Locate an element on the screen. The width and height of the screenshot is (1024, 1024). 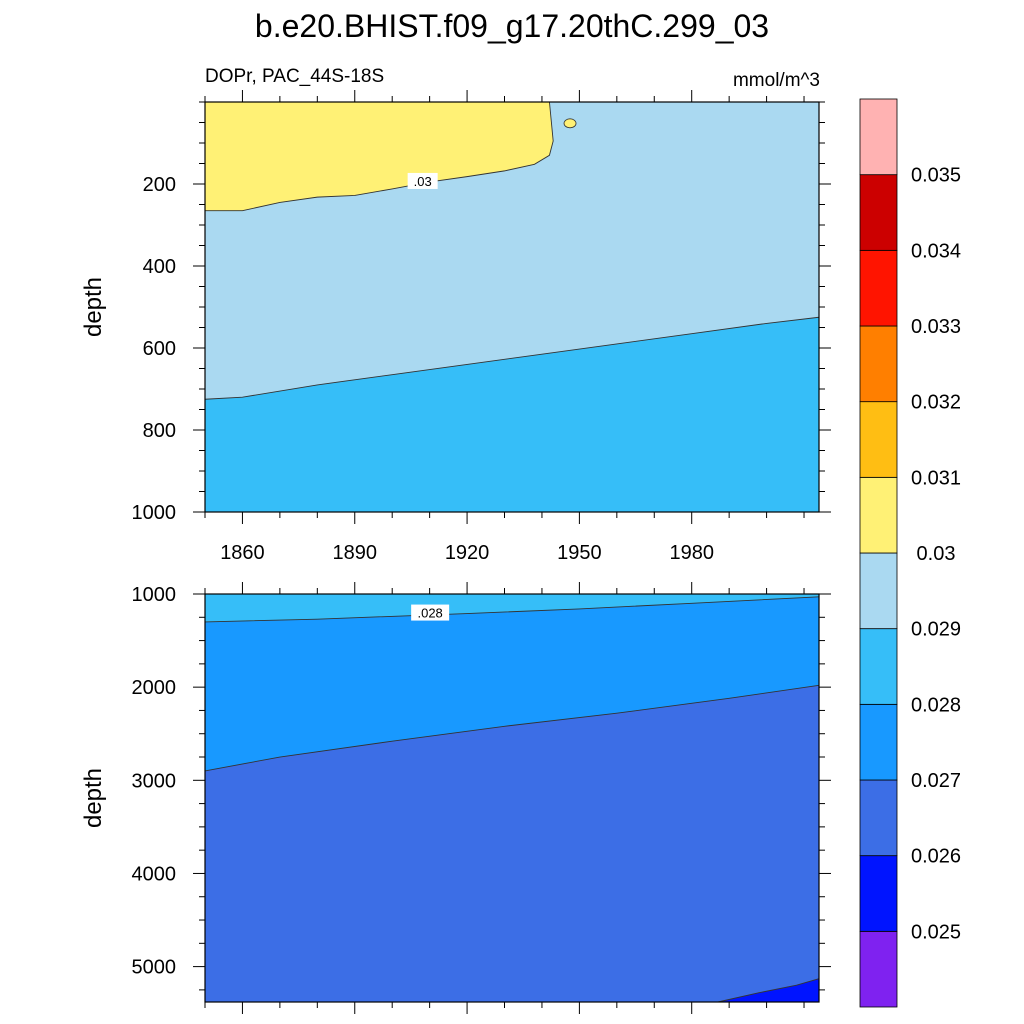
colorbar-label: 0.029 is located at coordinates (936, 630).